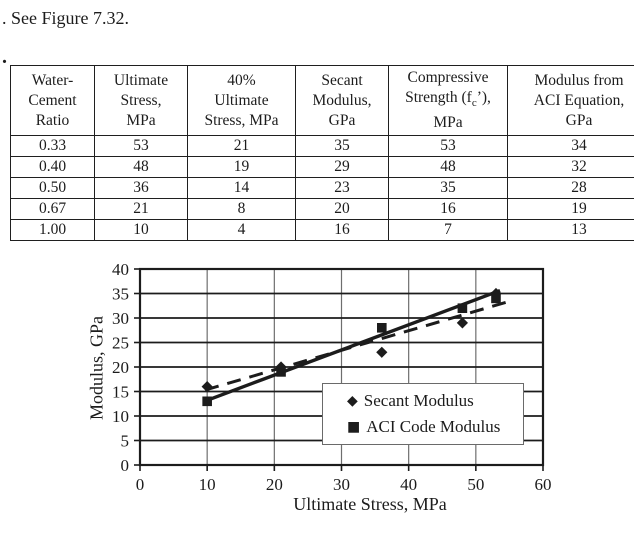 This screenshot has width=634, height=533. I want to click on y-tick-label: 5, so click(125, 441).